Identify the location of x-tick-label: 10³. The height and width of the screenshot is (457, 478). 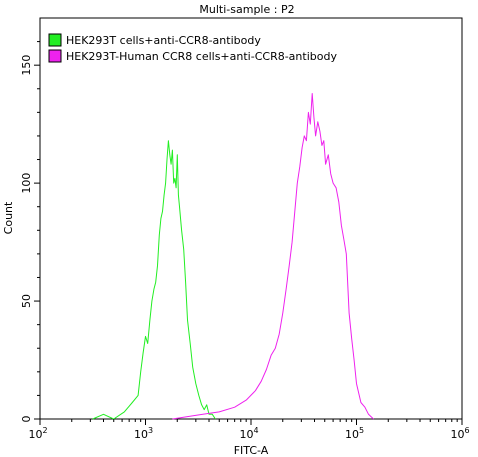
(143, 433).